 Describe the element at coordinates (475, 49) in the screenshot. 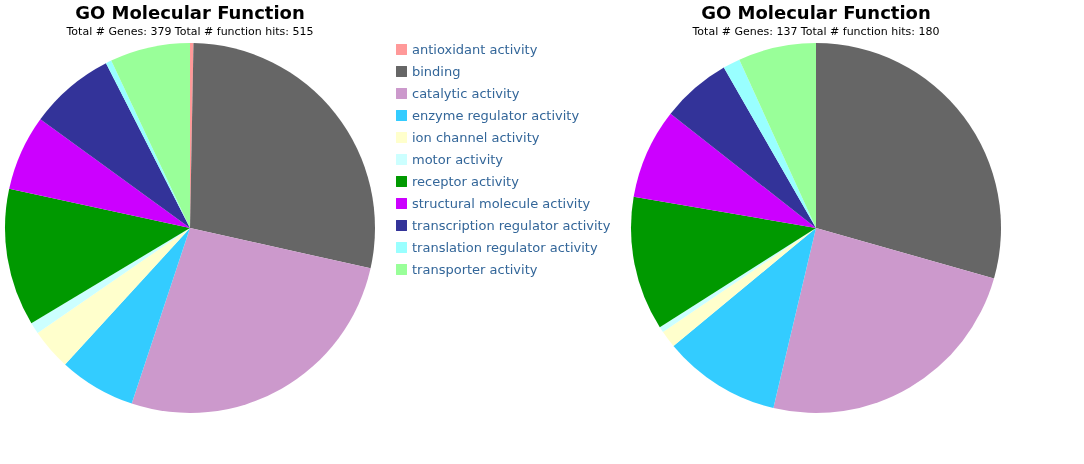

I see `legend-label: antioxidant activity` at that location.